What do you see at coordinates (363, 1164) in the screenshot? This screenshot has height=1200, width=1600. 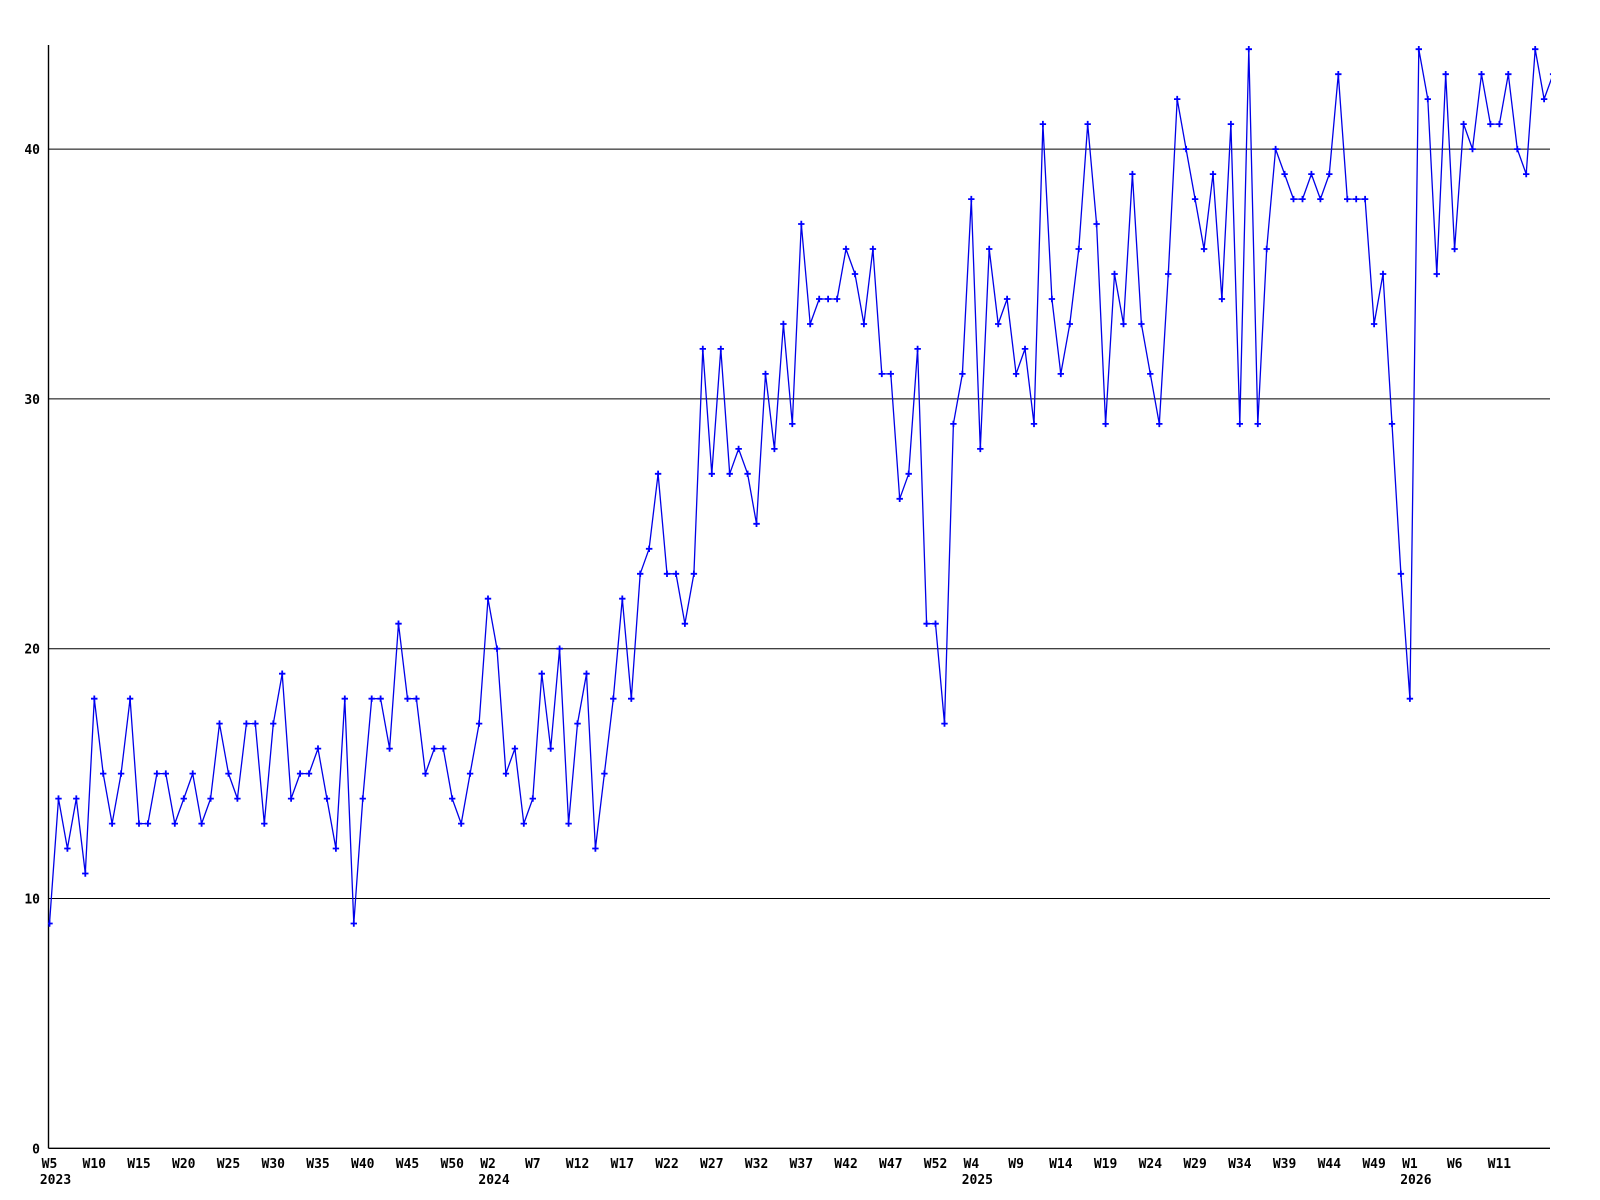 I see `x-tick-label-W40: W40` at bounding box center [363, 1164].